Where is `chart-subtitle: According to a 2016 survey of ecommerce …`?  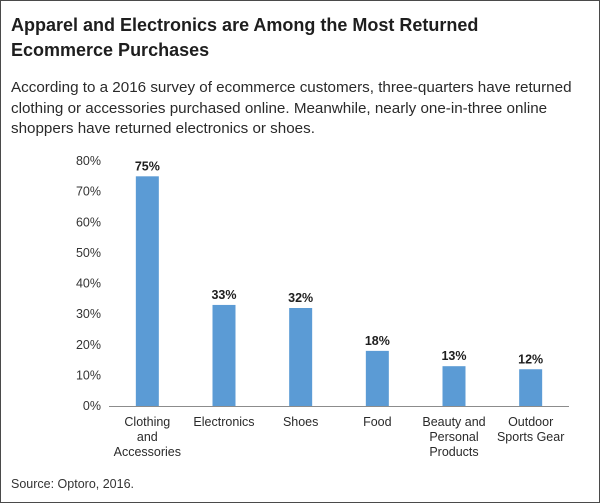 chart-subtitle: According to a 2016 survey of ecommerce … is located at coordinates (291, 108).